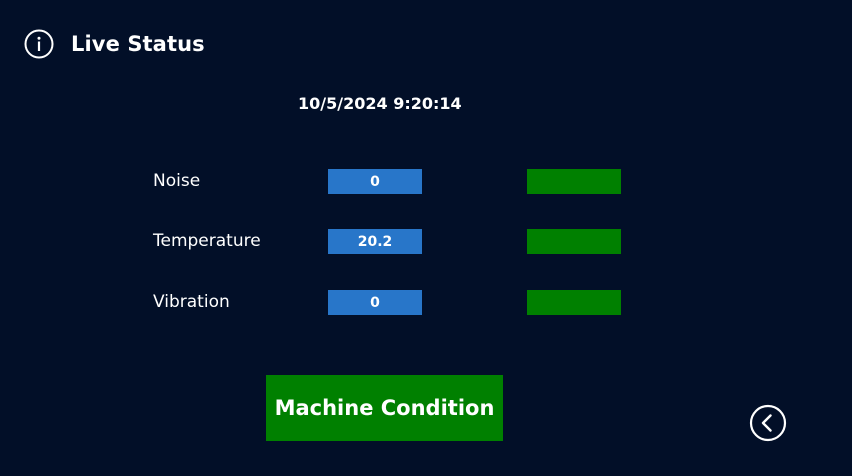  Describe the element at coordinates (138, 44) in the screenshot. I see `page-title: Live Status` at that location.